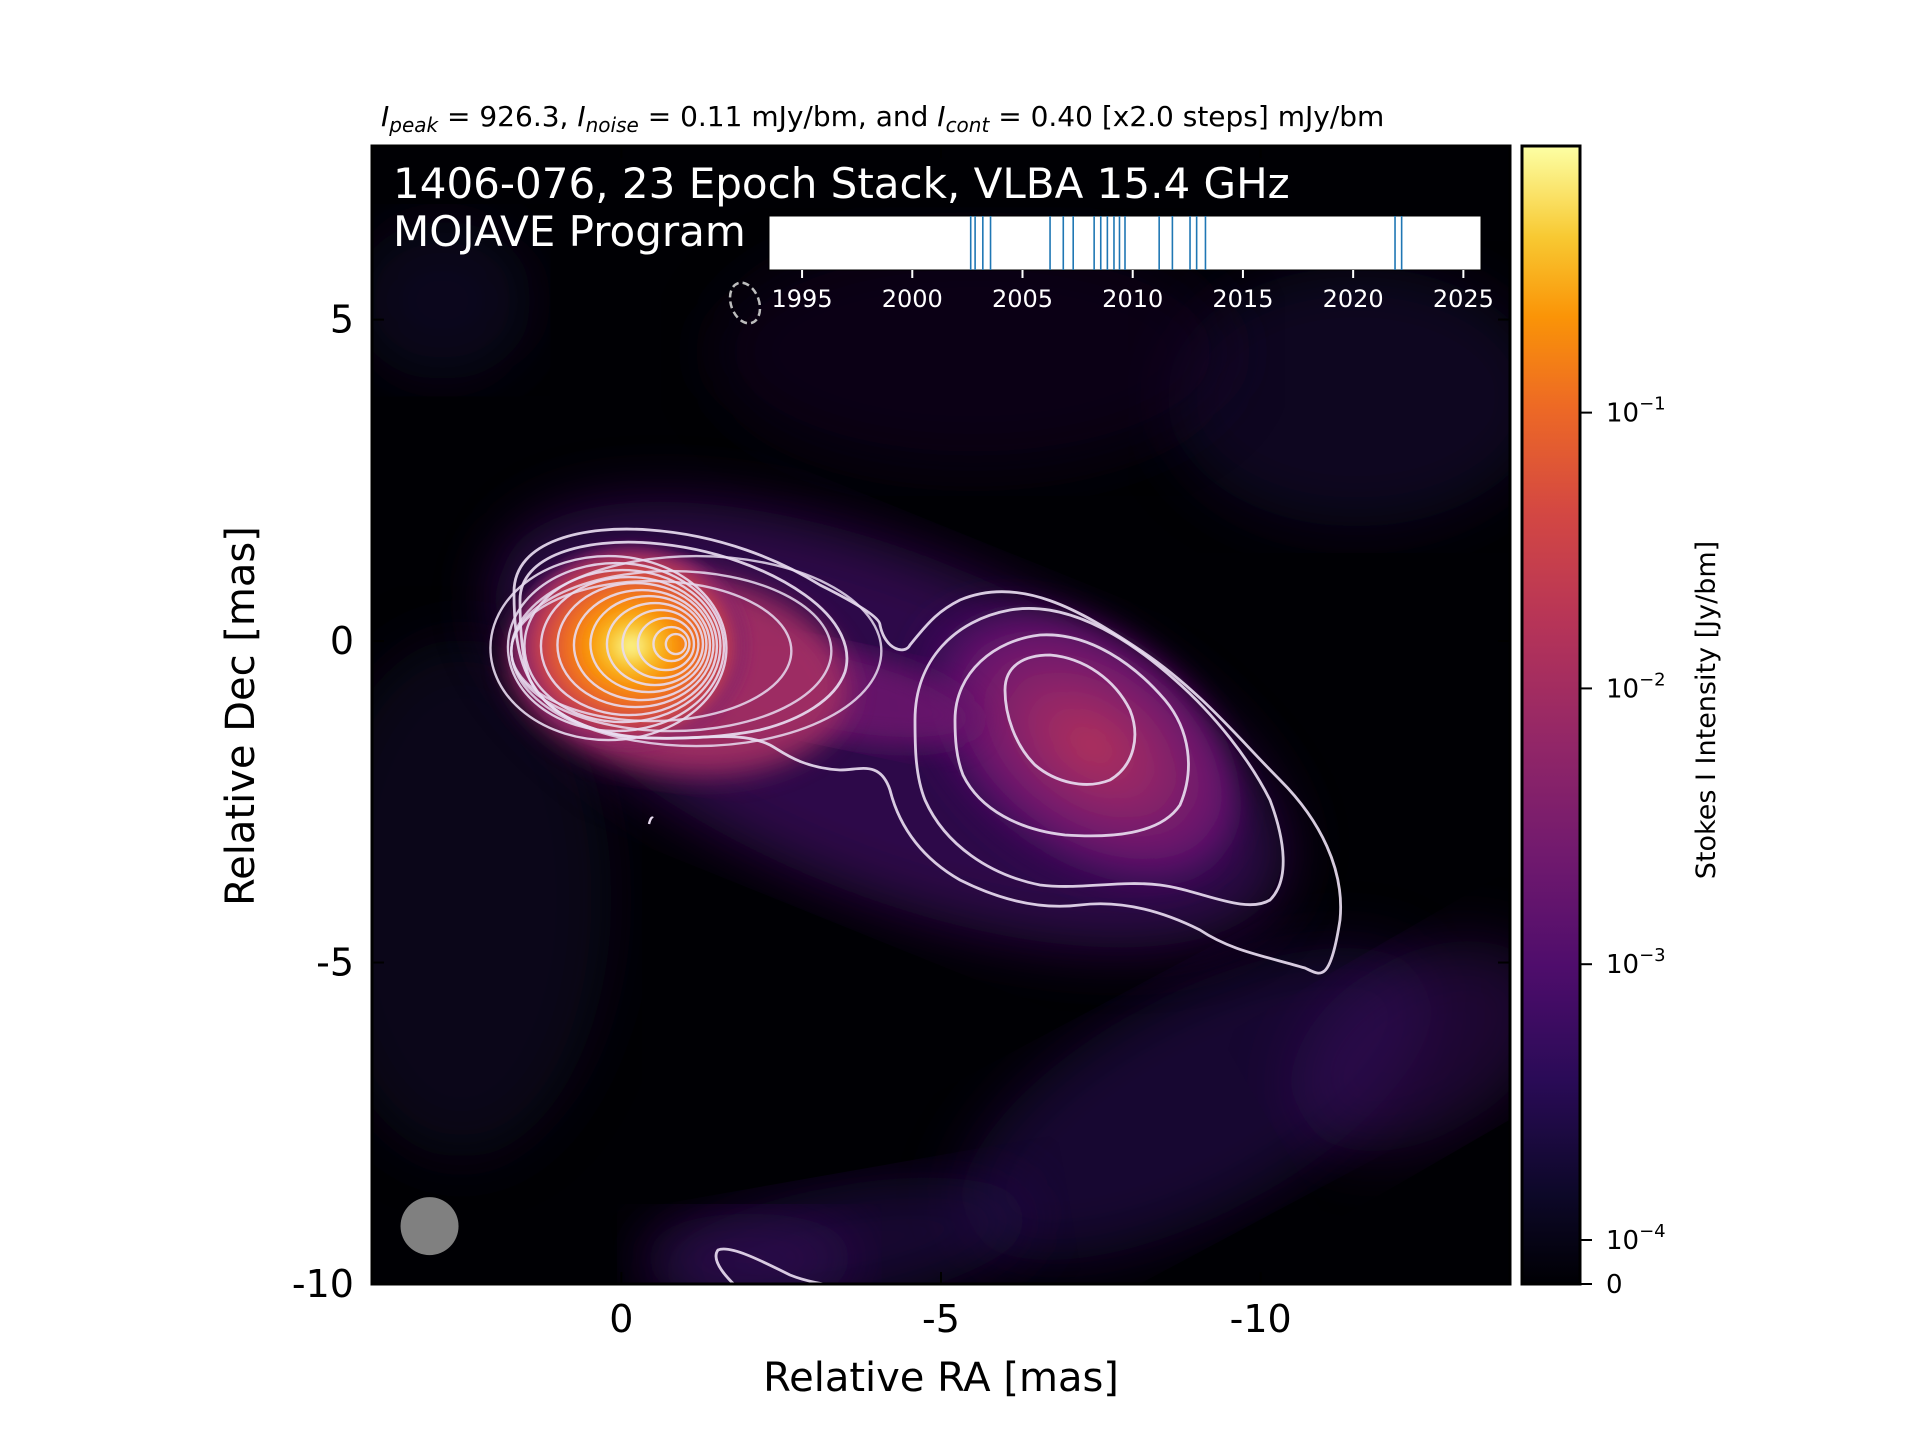  I want to click on epoch-tick-label: 2000, so click(912, 299).